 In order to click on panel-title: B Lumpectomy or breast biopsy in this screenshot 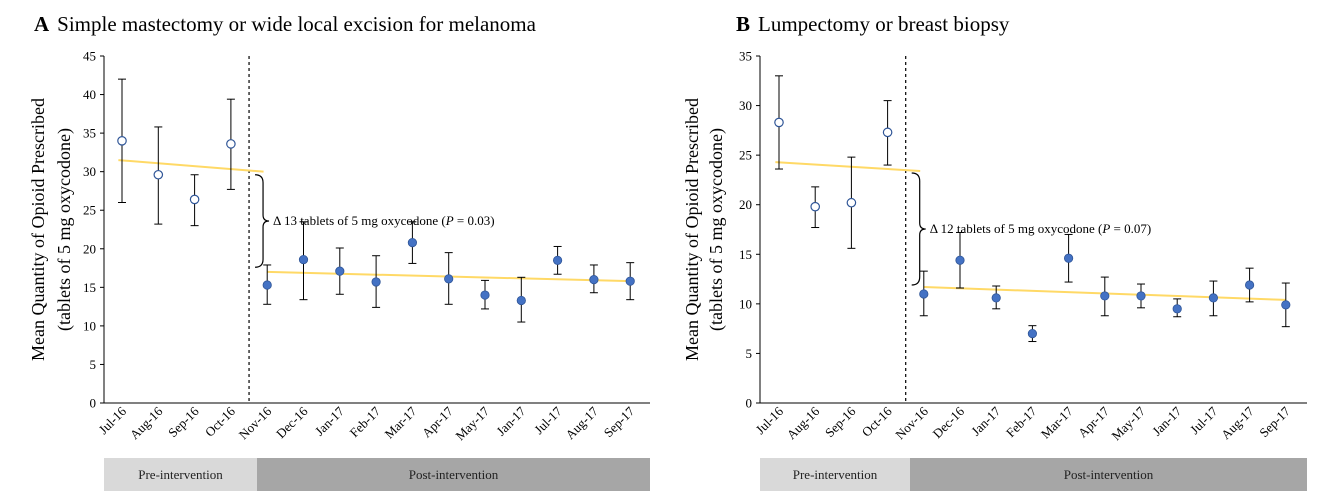, I will do `click(873, 24)`.